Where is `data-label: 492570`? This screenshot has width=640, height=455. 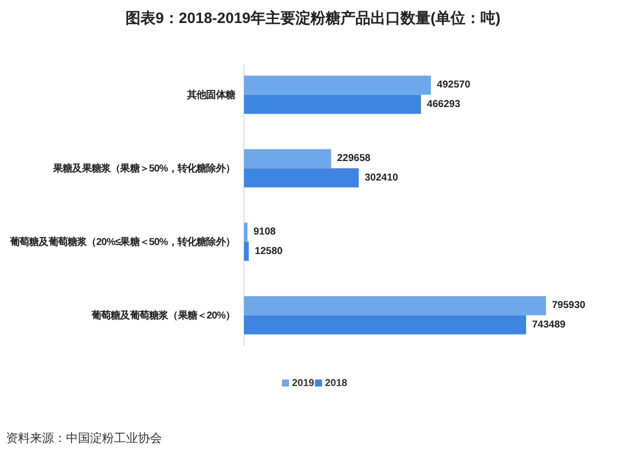
data-label: 492570 is located at coordinates (453, 85).